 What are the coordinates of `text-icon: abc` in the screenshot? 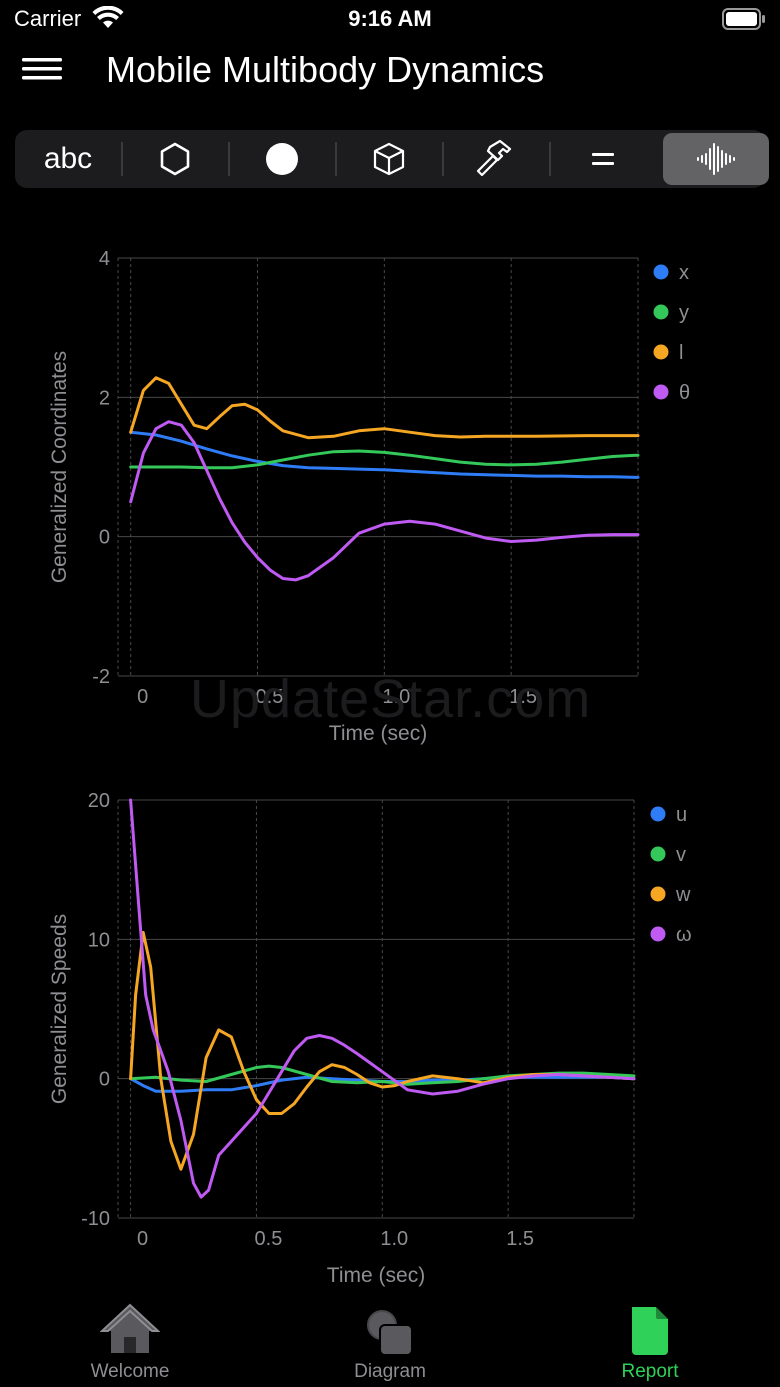 It's located at (68, 158).